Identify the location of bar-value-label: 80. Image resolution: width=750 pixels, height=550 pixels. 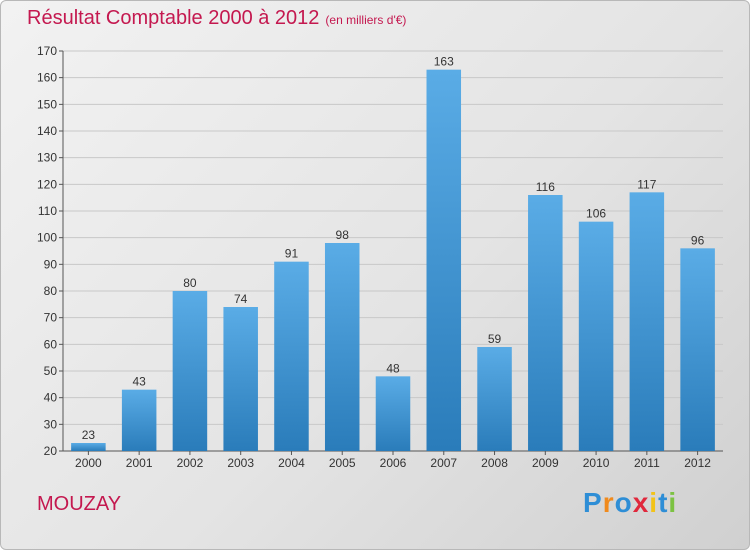
(190, 283).